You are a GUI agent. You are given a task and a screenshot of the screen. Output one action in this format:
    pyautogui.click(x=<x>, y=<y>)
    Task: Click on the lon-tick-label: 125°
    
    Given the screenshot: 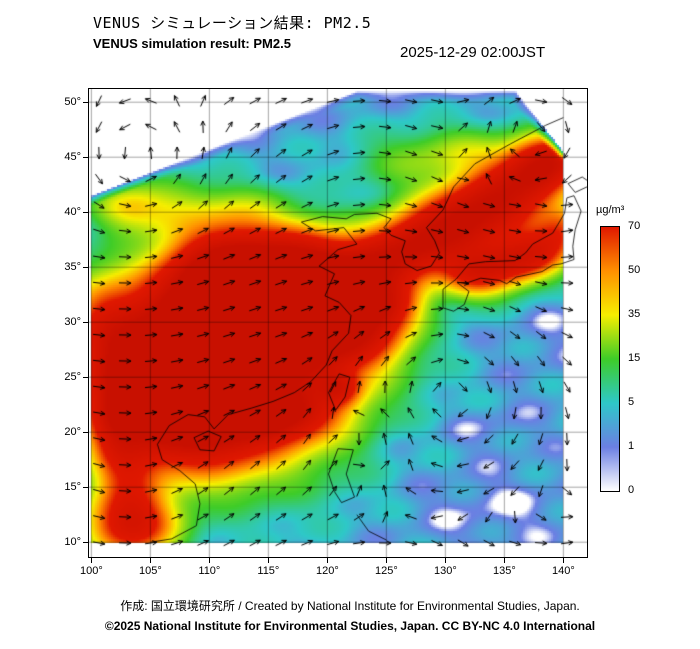 What is the action you would take?
    pyautogui.click(x=386, y=571)
    